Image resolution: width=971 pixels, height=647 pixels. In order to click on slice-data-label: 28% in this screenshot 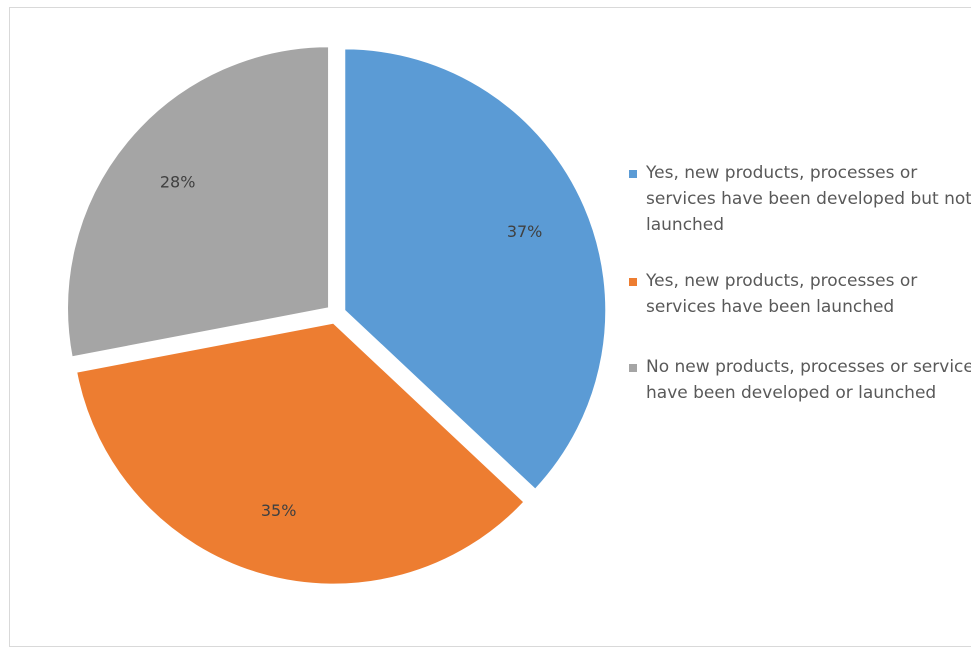, I will do `click(178, 182)`.